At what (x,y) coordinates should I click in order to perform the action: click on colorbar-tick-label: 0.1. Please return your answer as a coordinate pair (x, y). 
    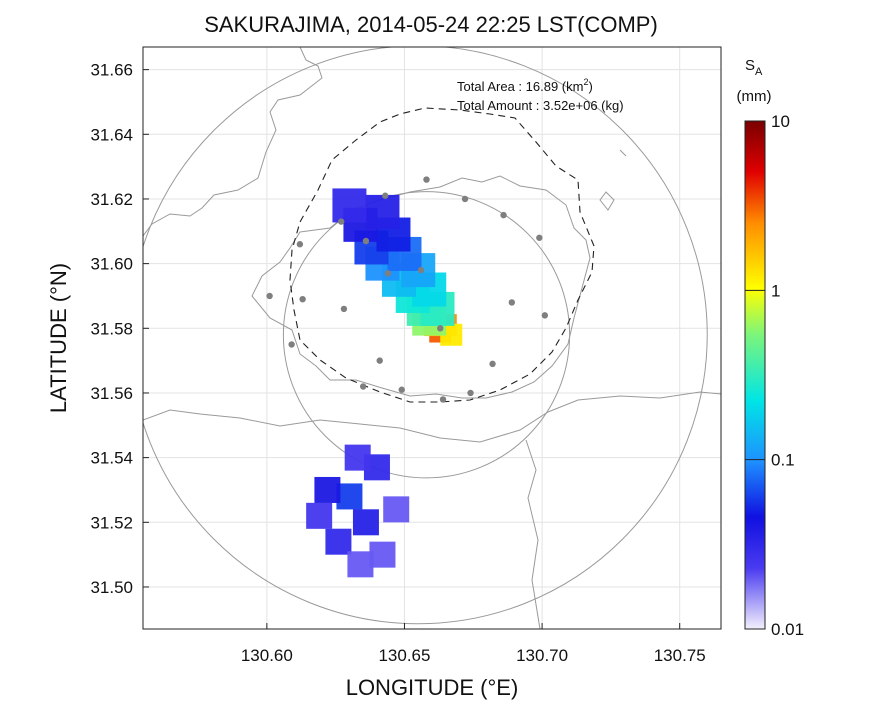
    Looking at the image, I should click on (783, 460).